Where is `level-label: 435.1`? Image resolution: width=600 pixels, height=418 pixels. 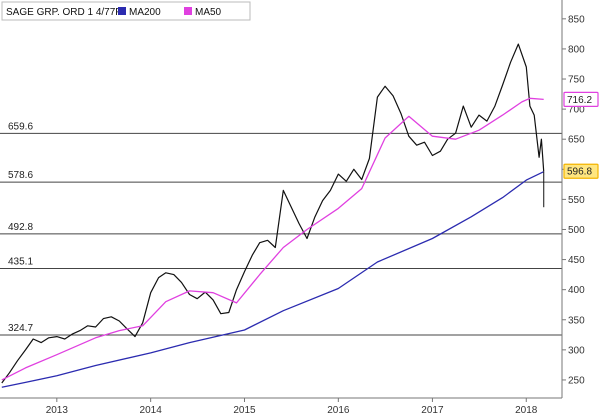 level-label: 435.1 is located at coordinates (20, 262).